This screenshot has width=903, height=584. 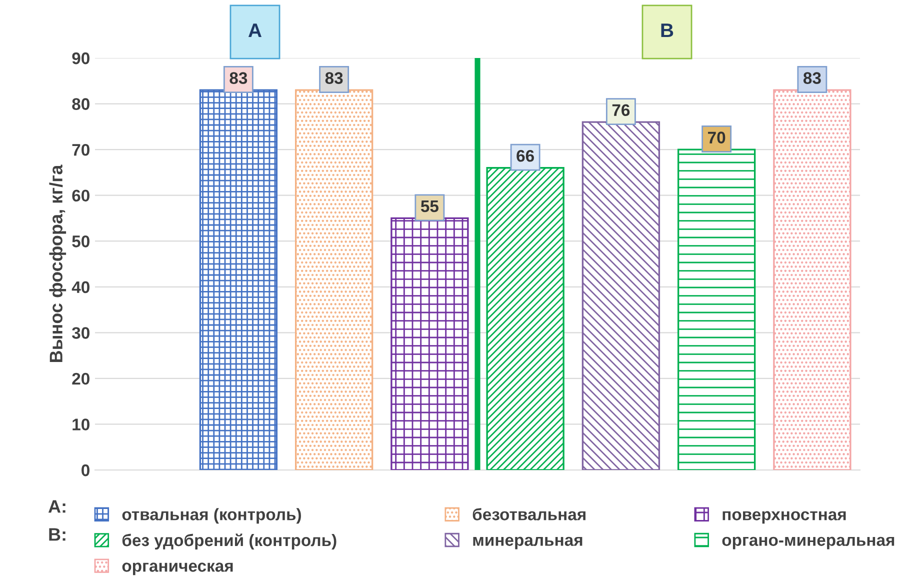 What do you see at coordinates (529, 514) in the screenshot?
I see `legend-label: безотвальная` at bounding box center [529, 514].